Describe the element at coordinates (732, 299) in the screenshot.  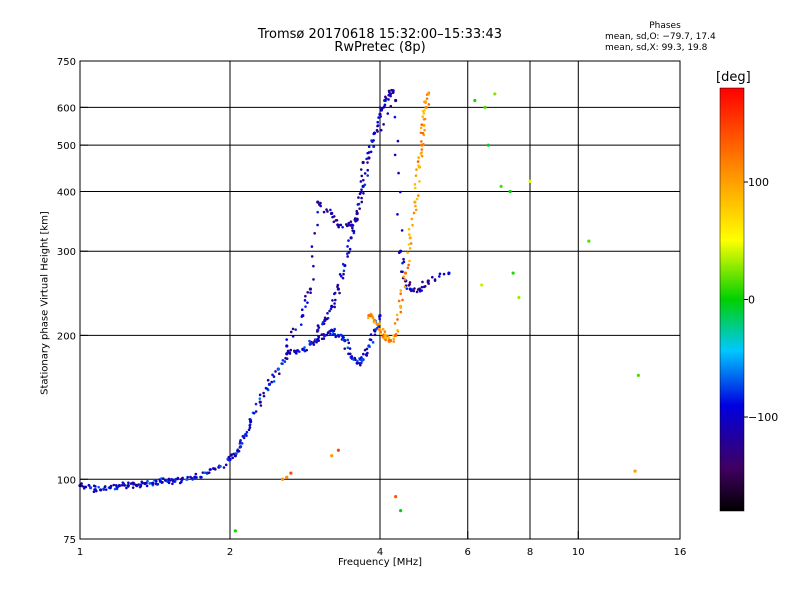
I see `colorbar-gradient` at that location.